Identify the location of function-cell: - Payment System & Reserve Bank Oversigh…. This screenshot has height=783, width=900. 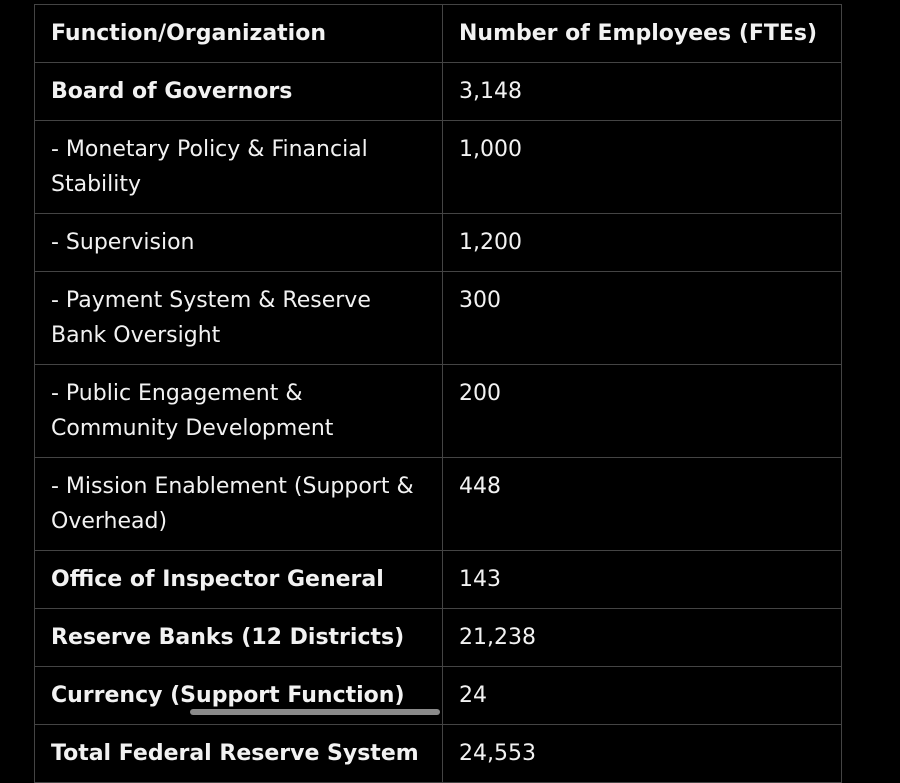
(238, 318).